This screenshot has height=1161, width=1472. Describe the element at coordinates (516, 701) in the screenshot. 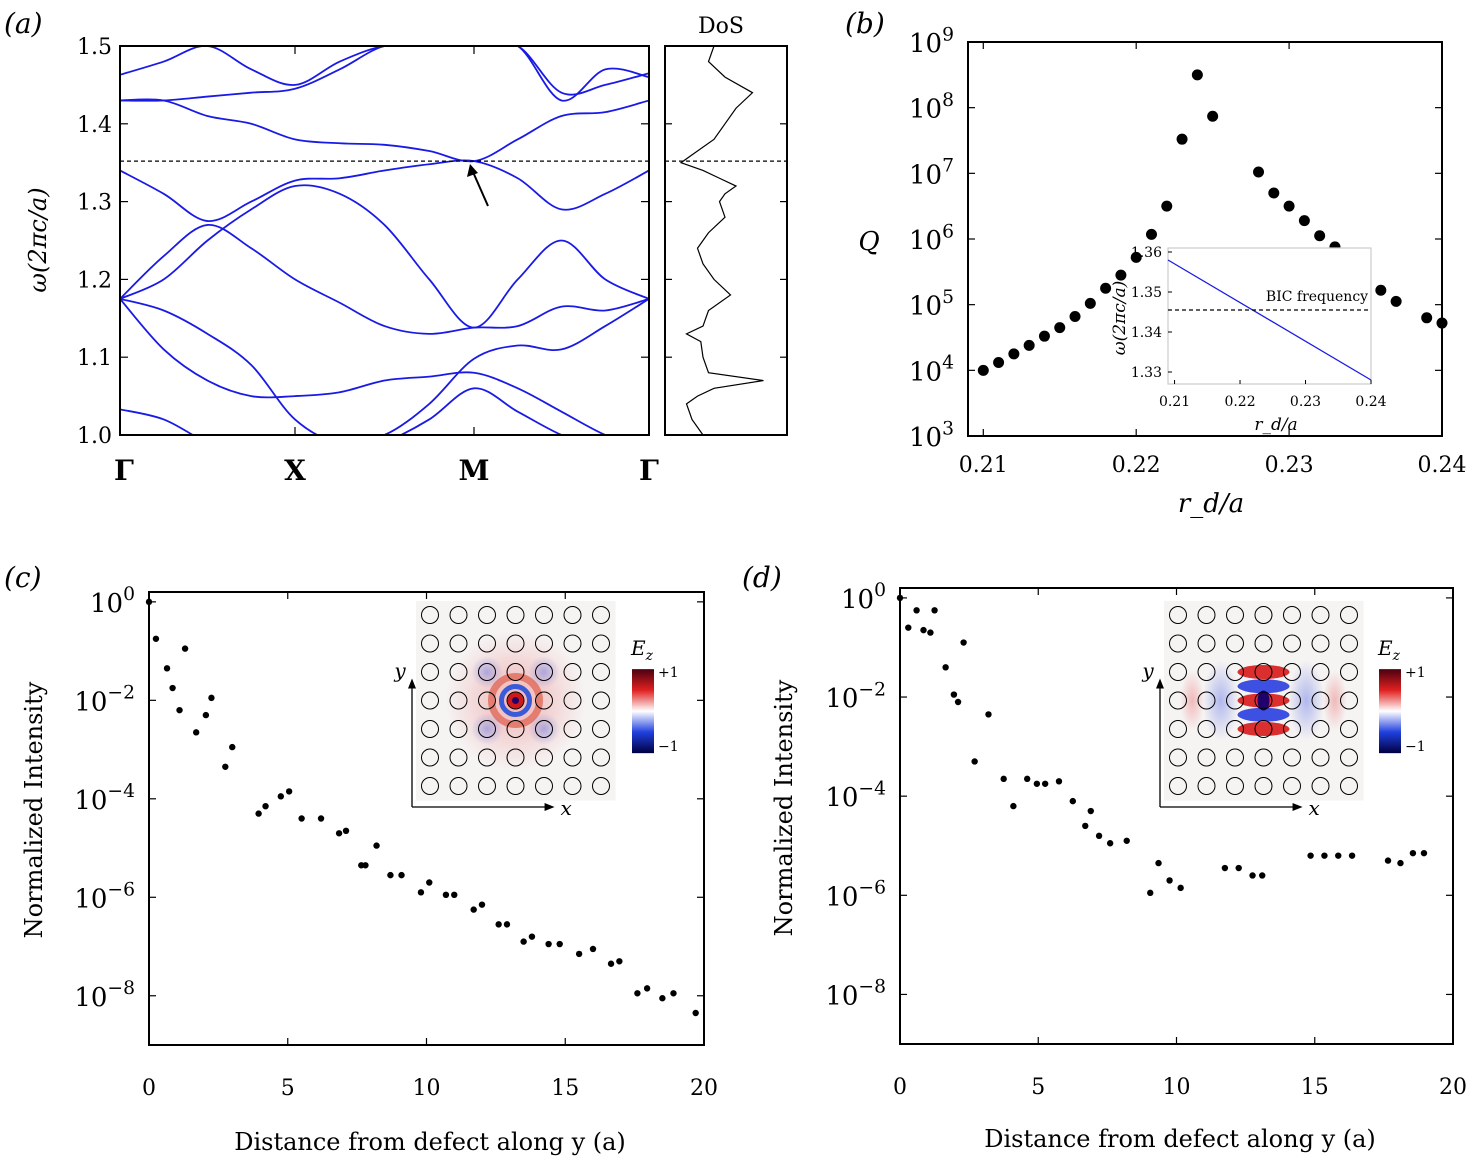

I see `field-map` at that location.